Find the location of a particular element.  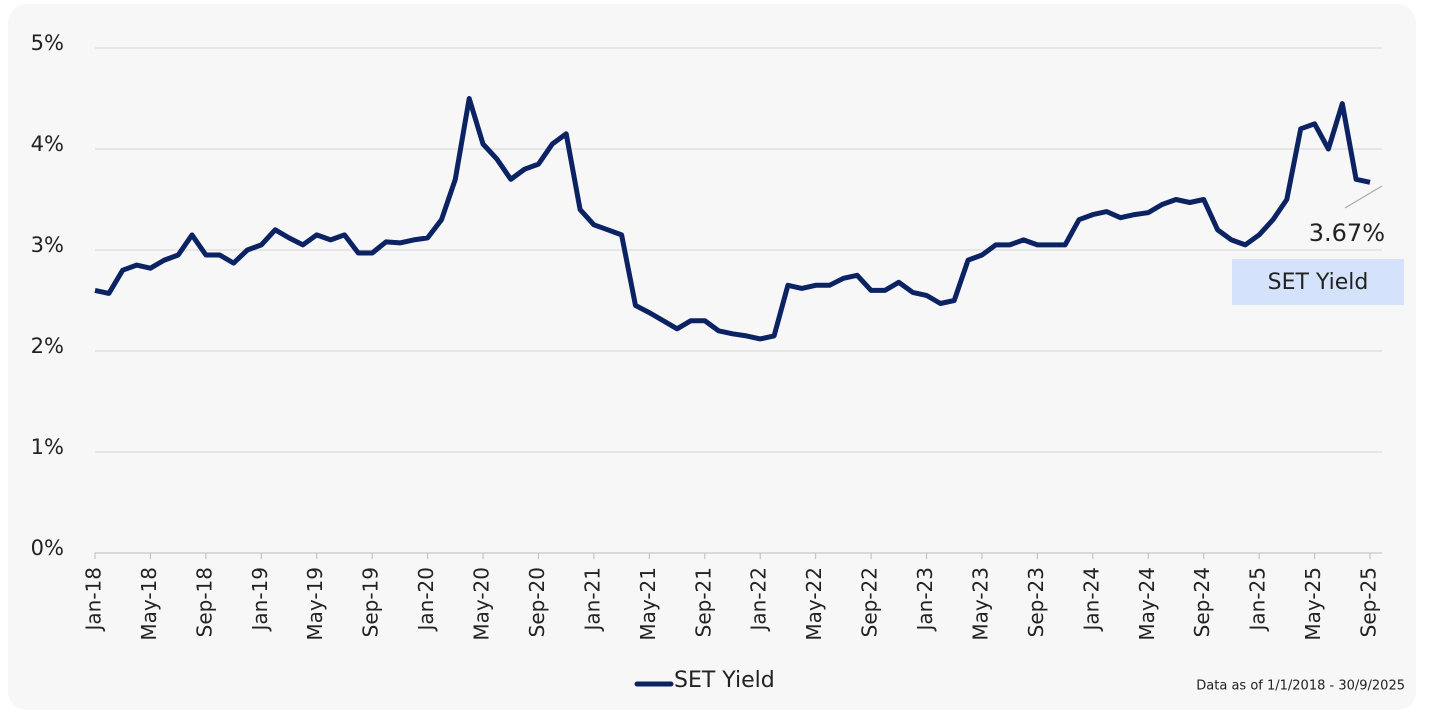

x-tick-label: Jan-22 is located at coordinates (759, 600).